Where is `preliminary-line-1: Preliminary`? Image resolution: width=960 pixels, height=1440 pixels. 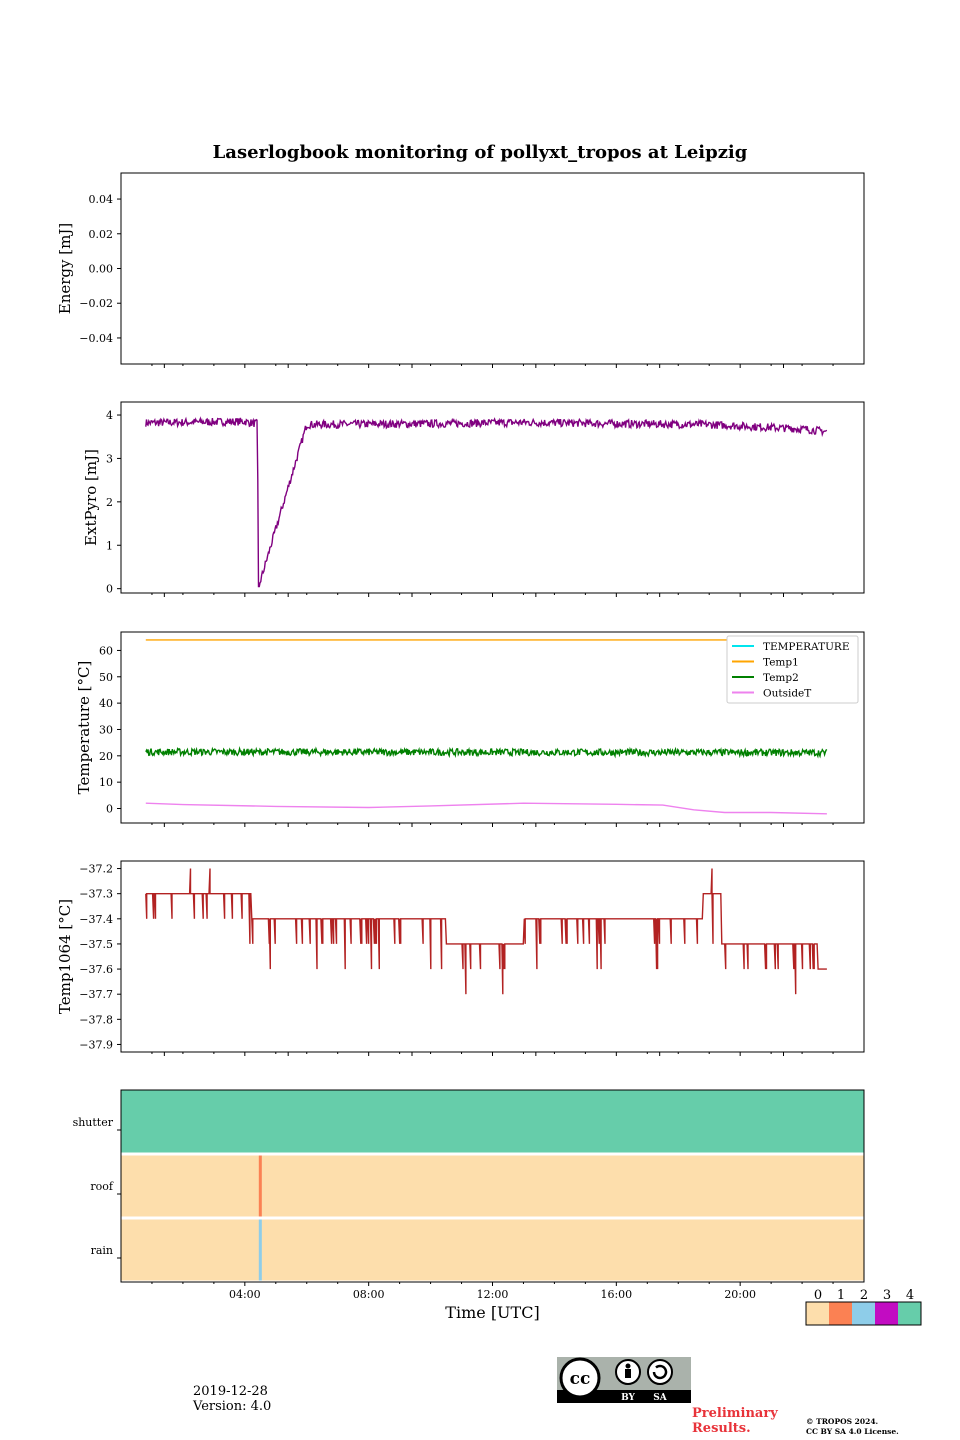
preliminary-line-1: Preliminary is located at coordinates (735, 1413).